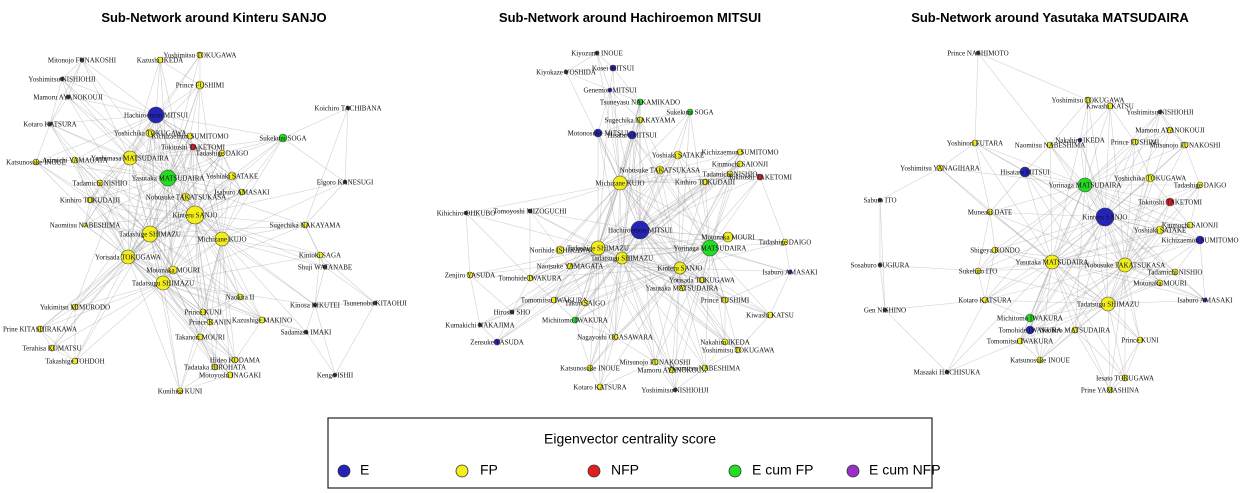 The height and width of the screenshot is (493, 1254). What do you see at coordinates (598, 249) in the screenshot?
I see `node-label: Tadashige SHIMAZU` at bounding box center [598, 249].